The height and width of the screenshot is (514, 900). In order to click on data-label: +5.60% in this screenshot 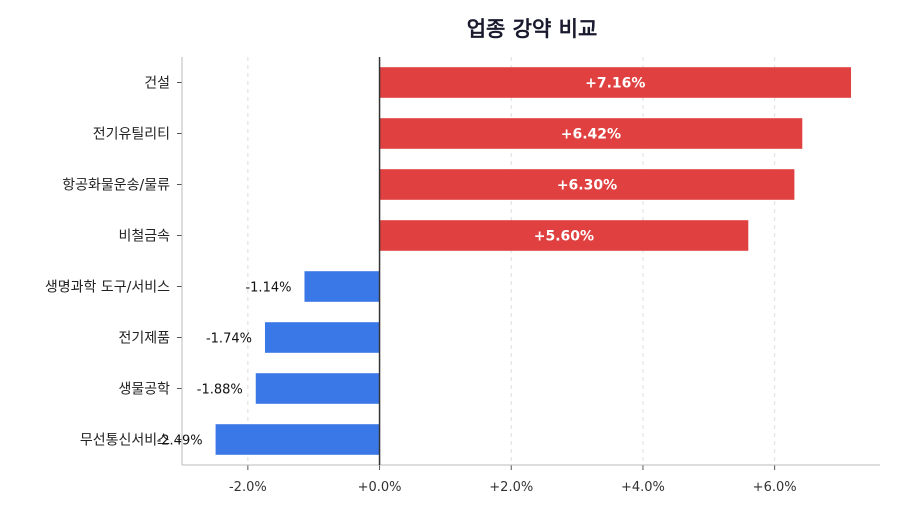, I will do `click(564, 237)`.